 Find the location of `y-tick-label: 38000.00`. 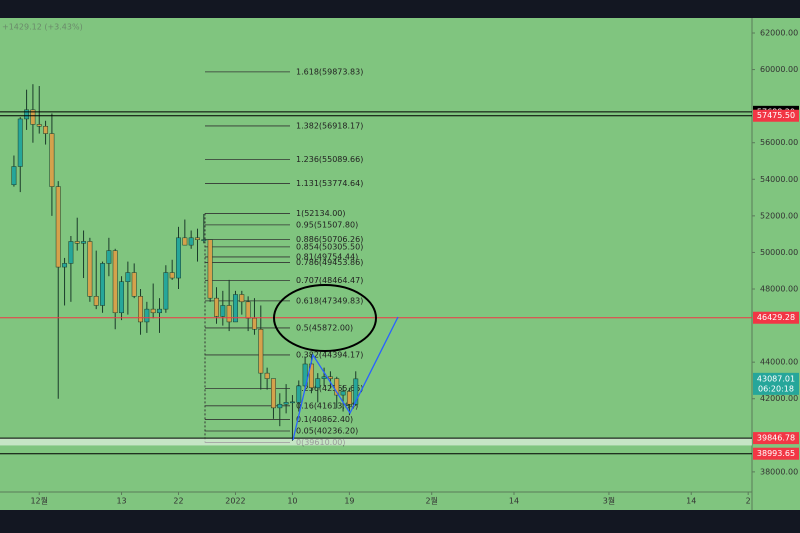

y-tick-label: 38000.00 is located at coordinates (779, 471).